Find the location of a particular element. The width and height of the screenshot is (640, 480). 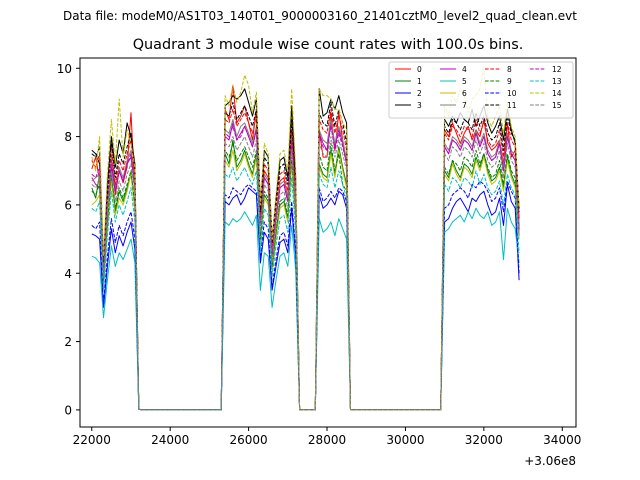

y-tick-label: 6 is located at coordinates (68, 205).